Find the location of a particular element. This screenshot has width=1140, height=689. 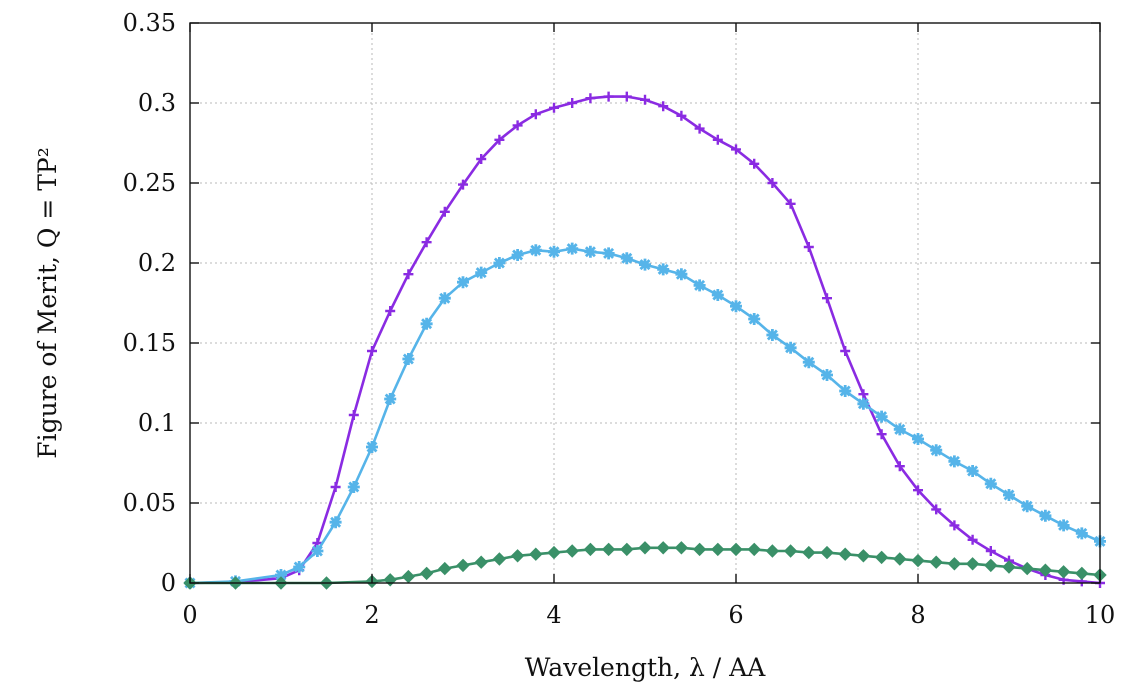

x-tick-label: 4 is located at coordinates (553, 615).